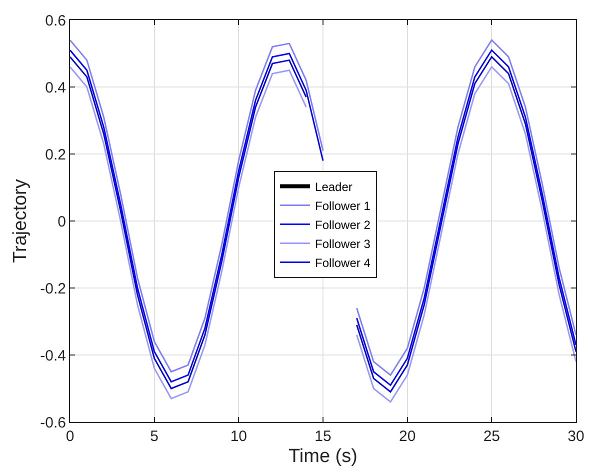  I want to click on x-axis-title: Time (s), so click(323, 456).